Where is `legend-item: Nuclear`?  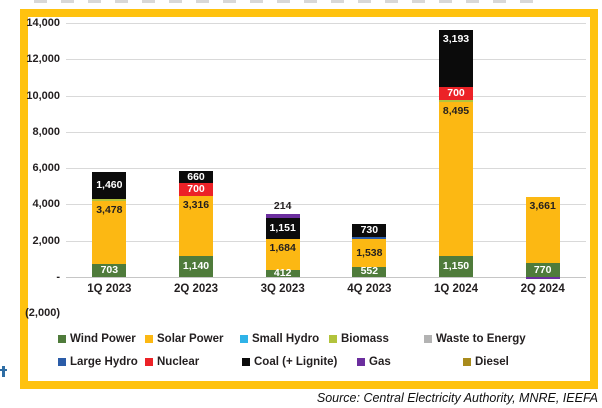
legend-item: Nuclear is located at coordinates (172, 362).